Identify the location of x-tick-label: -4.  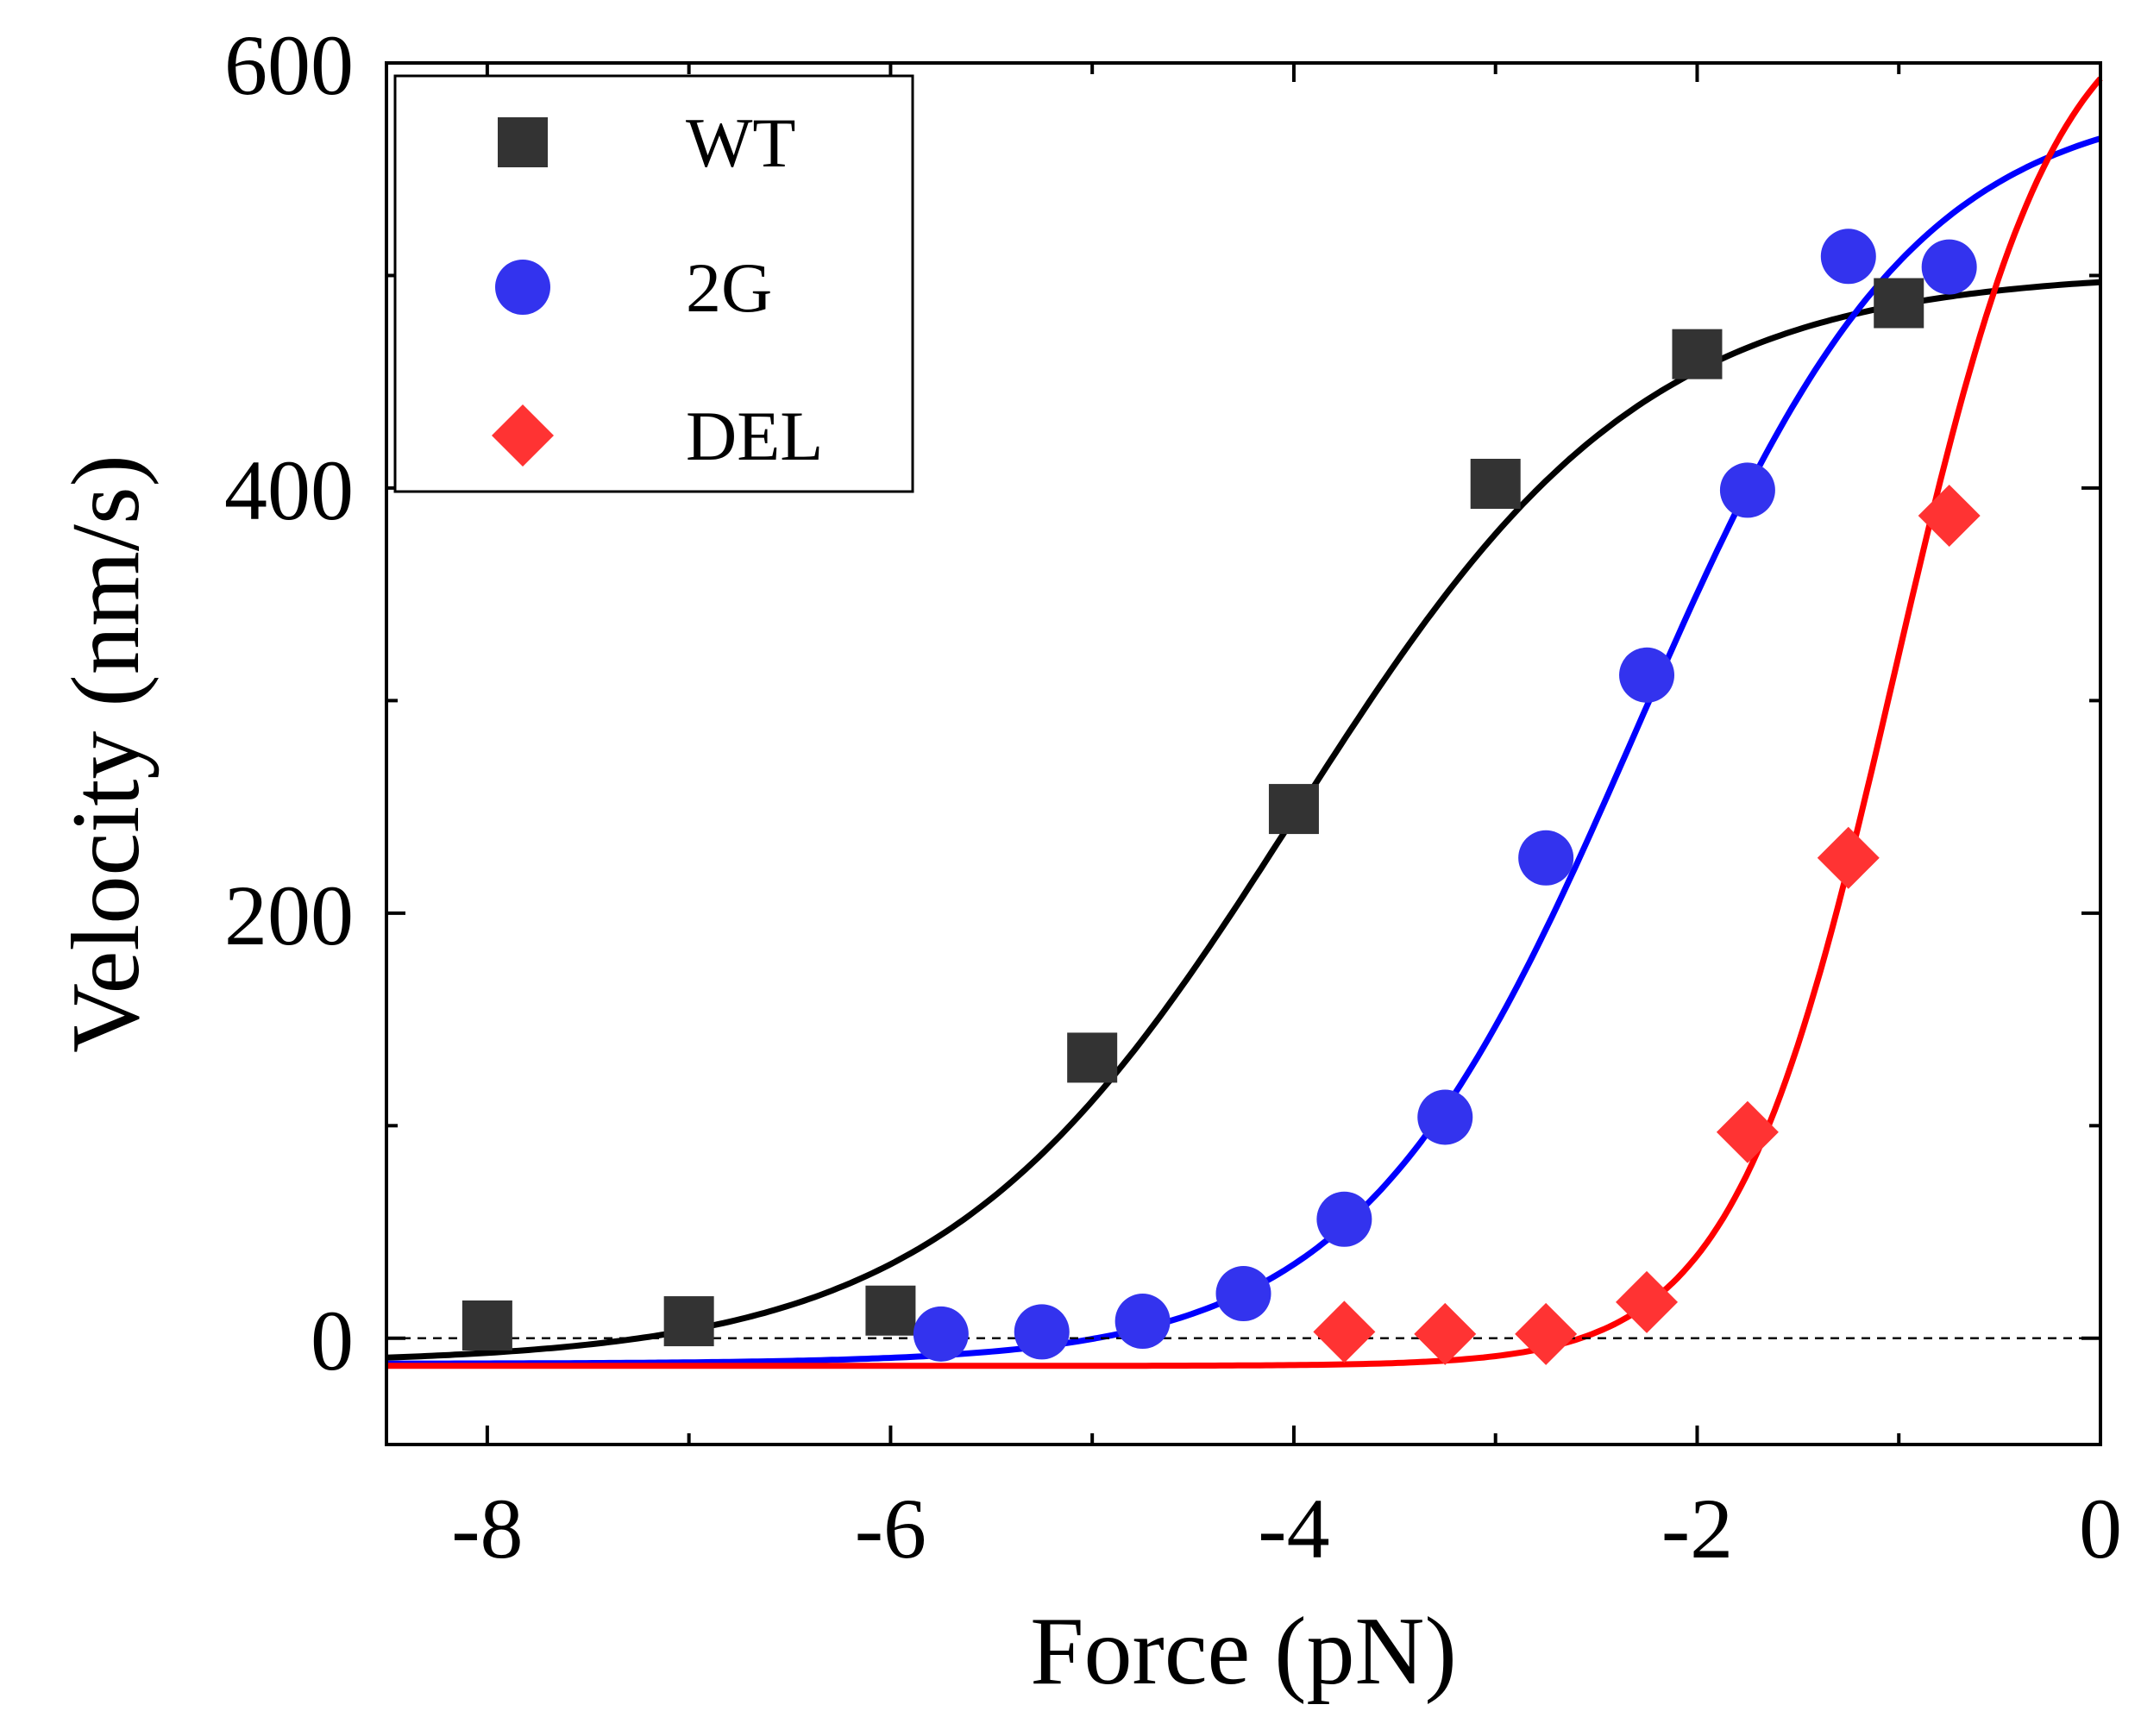
(1293, 1528).